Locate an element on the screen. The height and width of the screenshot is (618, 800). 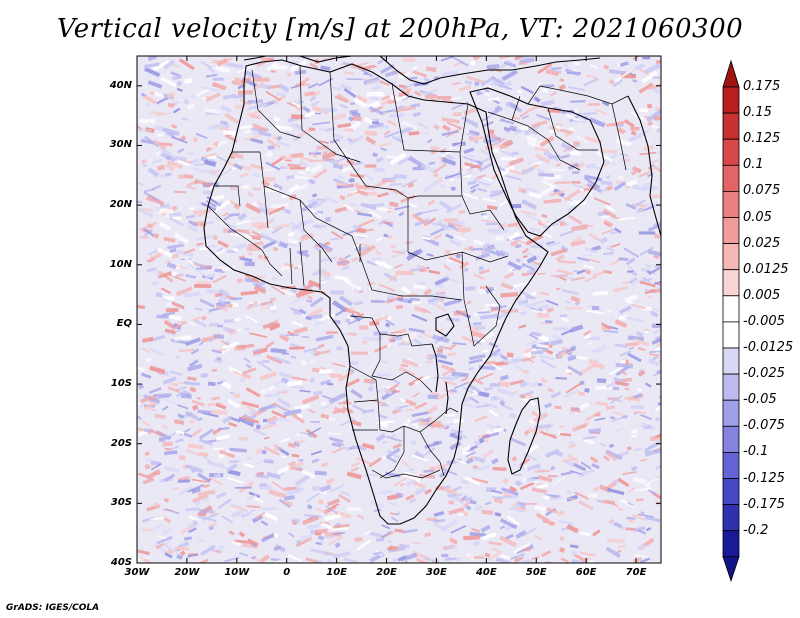
grads-credit: GrADS: IGES/COLA is located at coordinates (53, 608).